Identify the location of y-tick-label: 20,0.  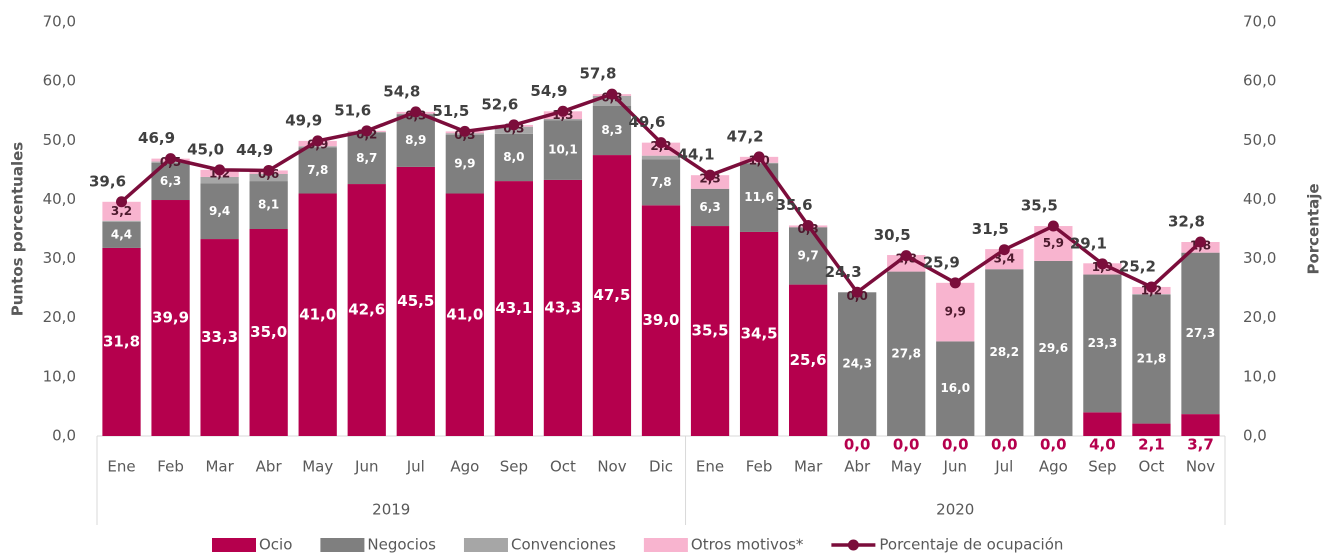
(59, 317).